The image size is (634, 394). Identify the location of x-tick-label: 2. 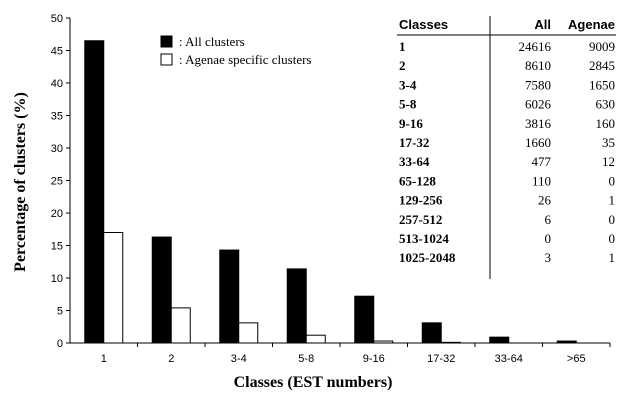
(171, 359).